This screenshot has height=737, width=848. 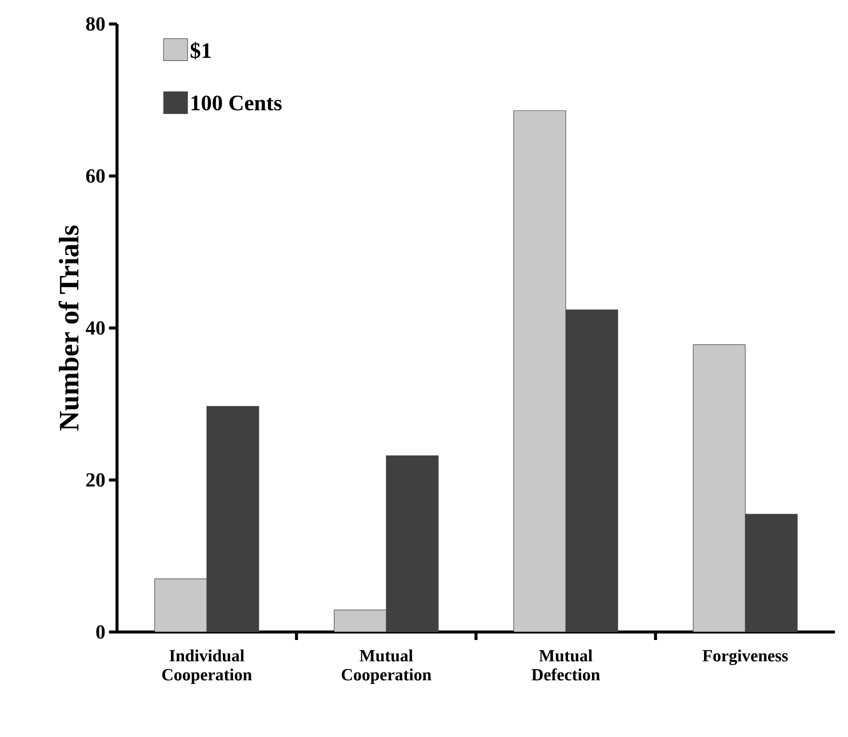 What do you see at coordinates (200, 51) in the screenshot?
I see `legend-label: $1` at bounding box center [200, 51].